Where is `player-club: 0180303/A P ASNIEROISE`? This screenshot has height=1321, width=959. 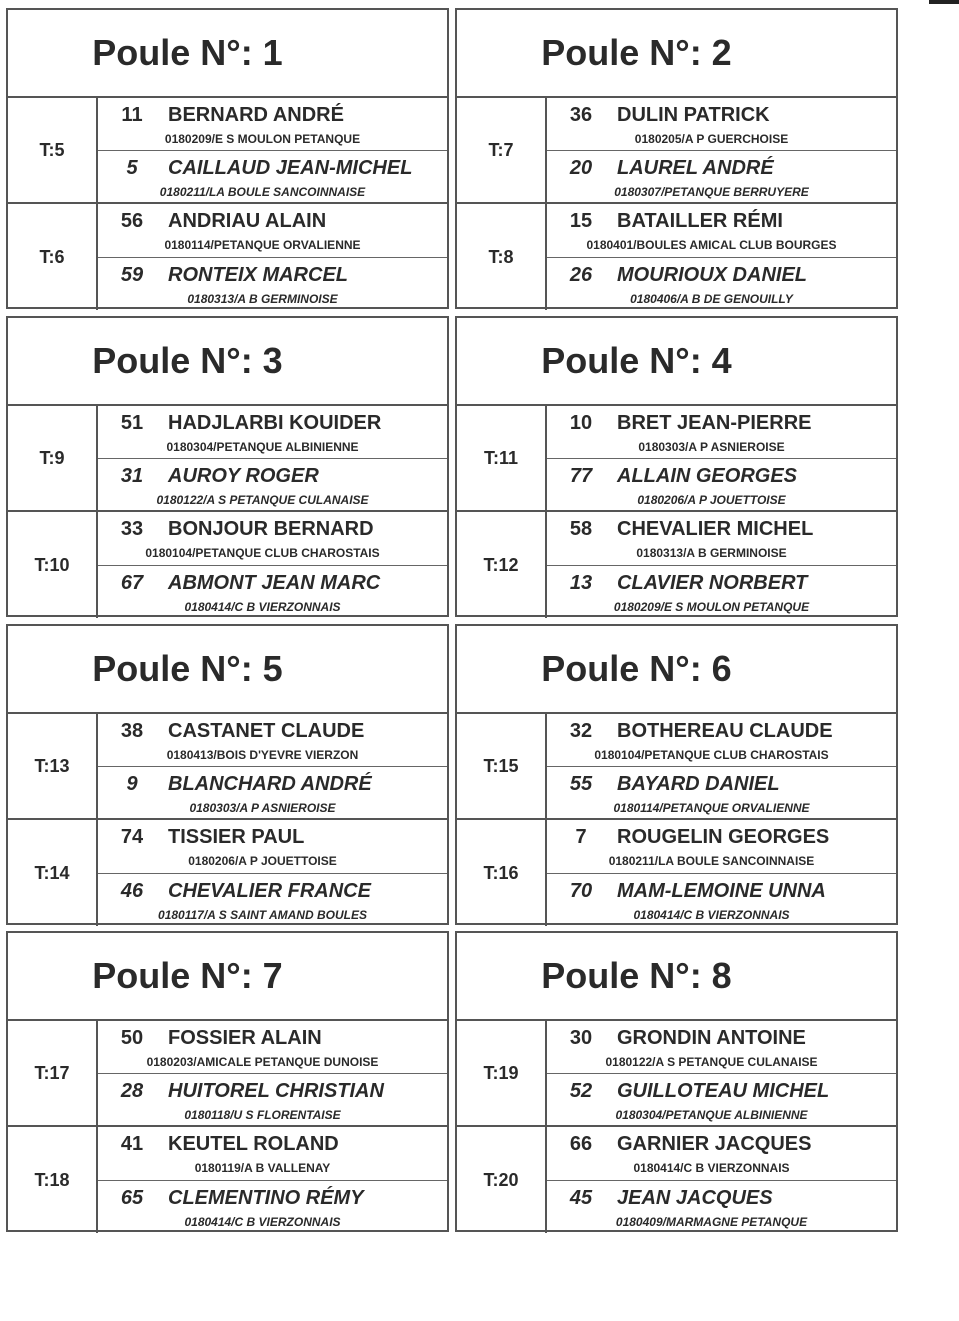
player-club: 0180303/A P ASNIEROISE is located at coordinates (262, 807).